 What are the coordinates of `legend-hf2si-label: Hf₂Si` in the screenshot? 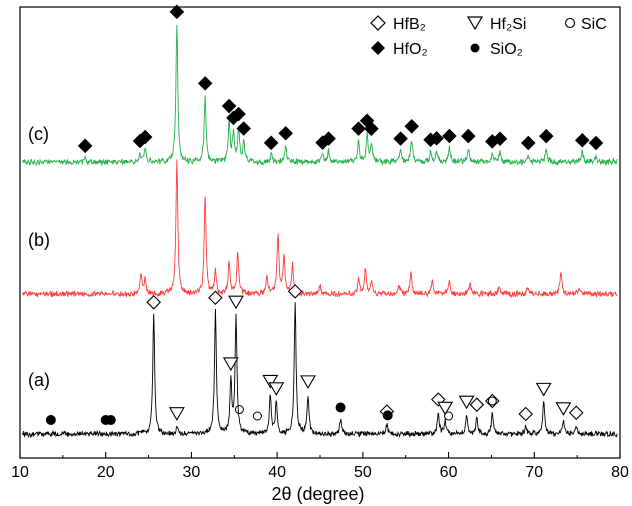 It's located at (508, 24).